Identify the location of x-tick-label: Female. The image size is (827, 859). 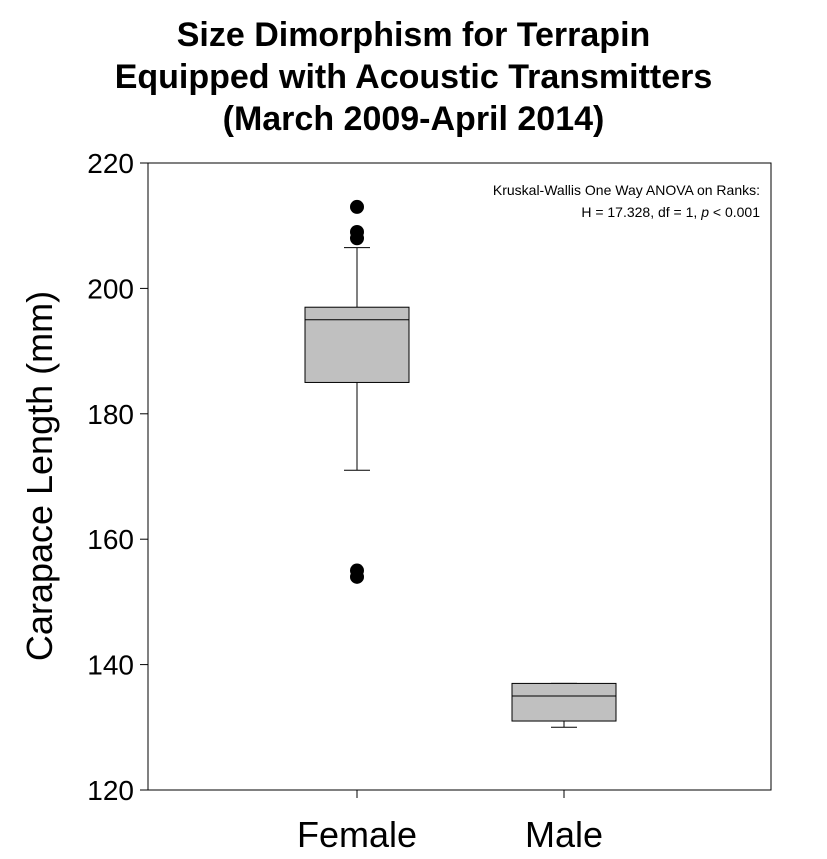
(357, 834).